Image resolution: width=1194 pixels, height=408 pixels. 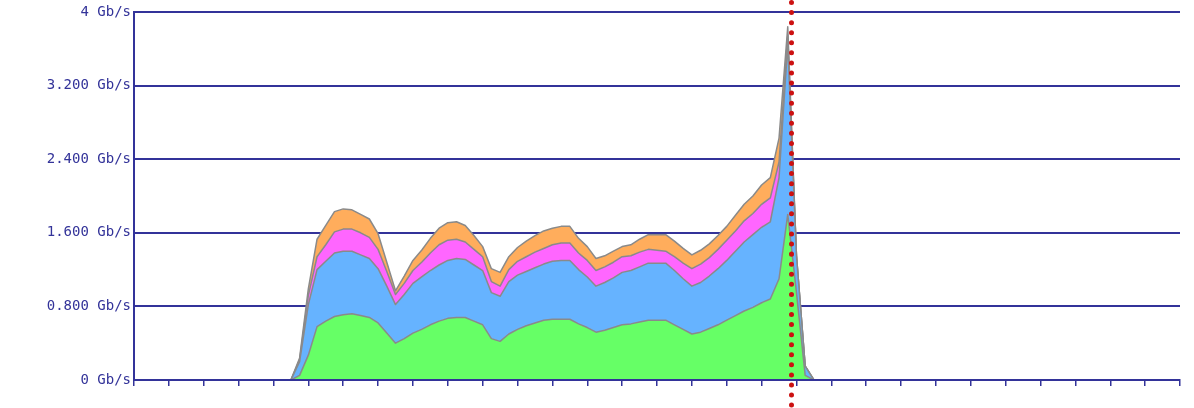 What do you see at coordinates (105, 378) in the screenshot?
I see `y-tick-label: 0 Gb/s` at bounding box center [105, 378].